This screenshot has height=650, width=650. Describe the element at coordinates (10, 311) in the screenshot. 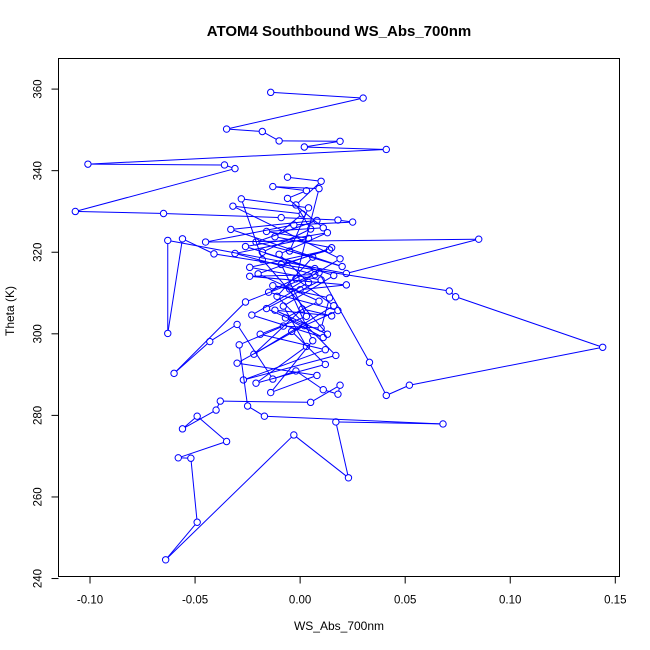

I see `y-axis-label: Theta (K)` at that location.